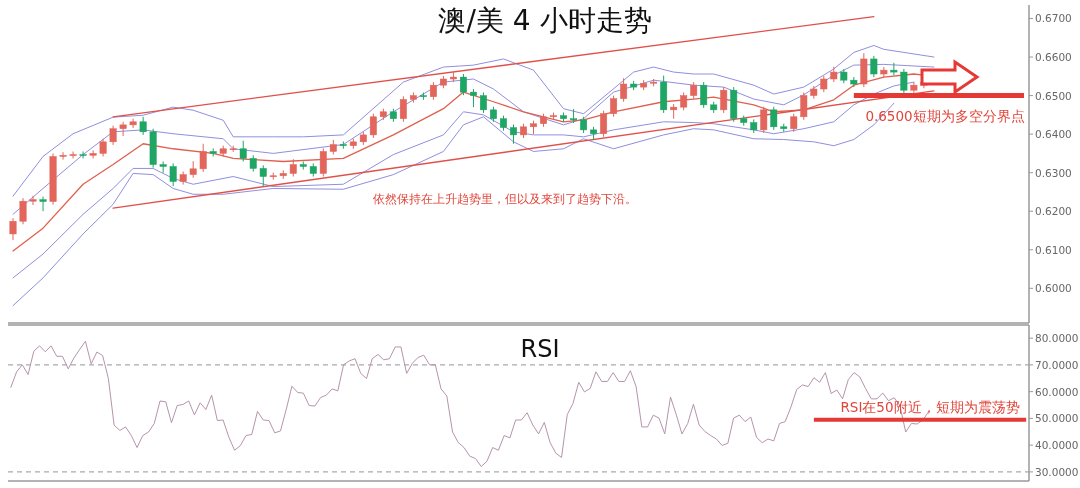 The height and width of the screenshot is (488, 1080). I want to click on annotation: 依然保持在上升趋势里，但以及来到了趋势下沿。, so click(505, 199).